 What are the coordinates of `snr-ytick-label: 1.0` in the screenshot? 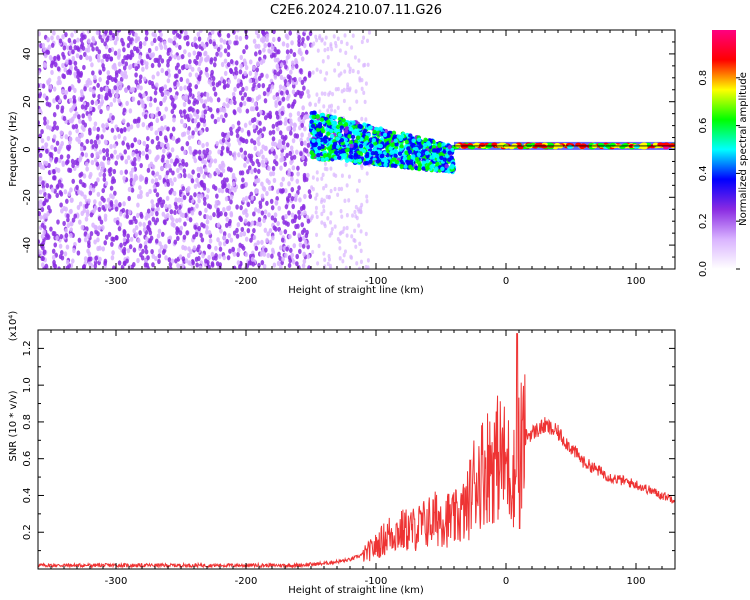 It's located at (27, 385).